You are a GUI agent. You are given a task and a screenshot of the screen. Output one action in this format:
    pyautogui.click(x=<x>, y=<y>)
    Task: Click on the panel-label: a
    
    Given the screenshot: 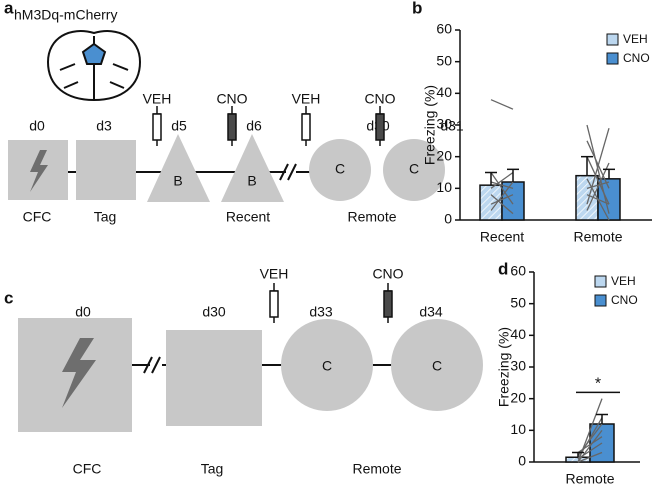 What is the action you would take?
    pyautogui.click(x=9, y=8)
    